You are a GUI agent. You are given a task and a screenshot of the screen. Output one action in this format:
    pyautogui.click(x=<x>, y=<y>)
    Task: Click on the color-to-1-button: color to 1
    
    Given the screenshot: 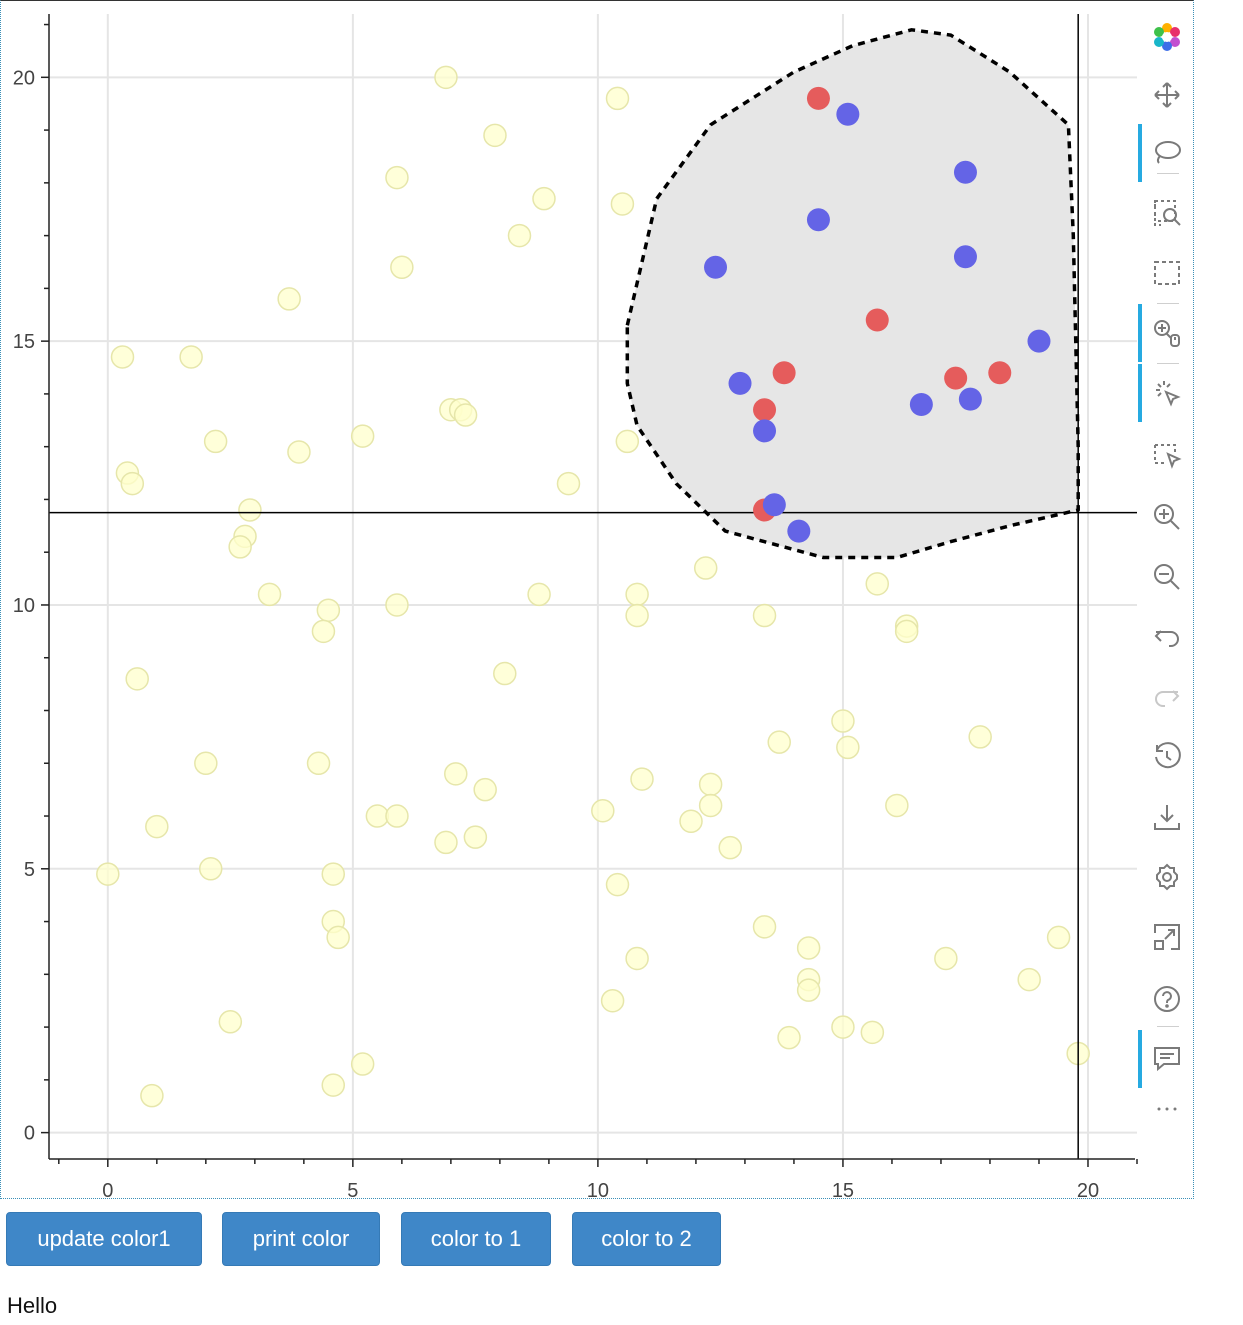 What is the action you would take?
    pyautogui.click(x=476, y=1239)
    